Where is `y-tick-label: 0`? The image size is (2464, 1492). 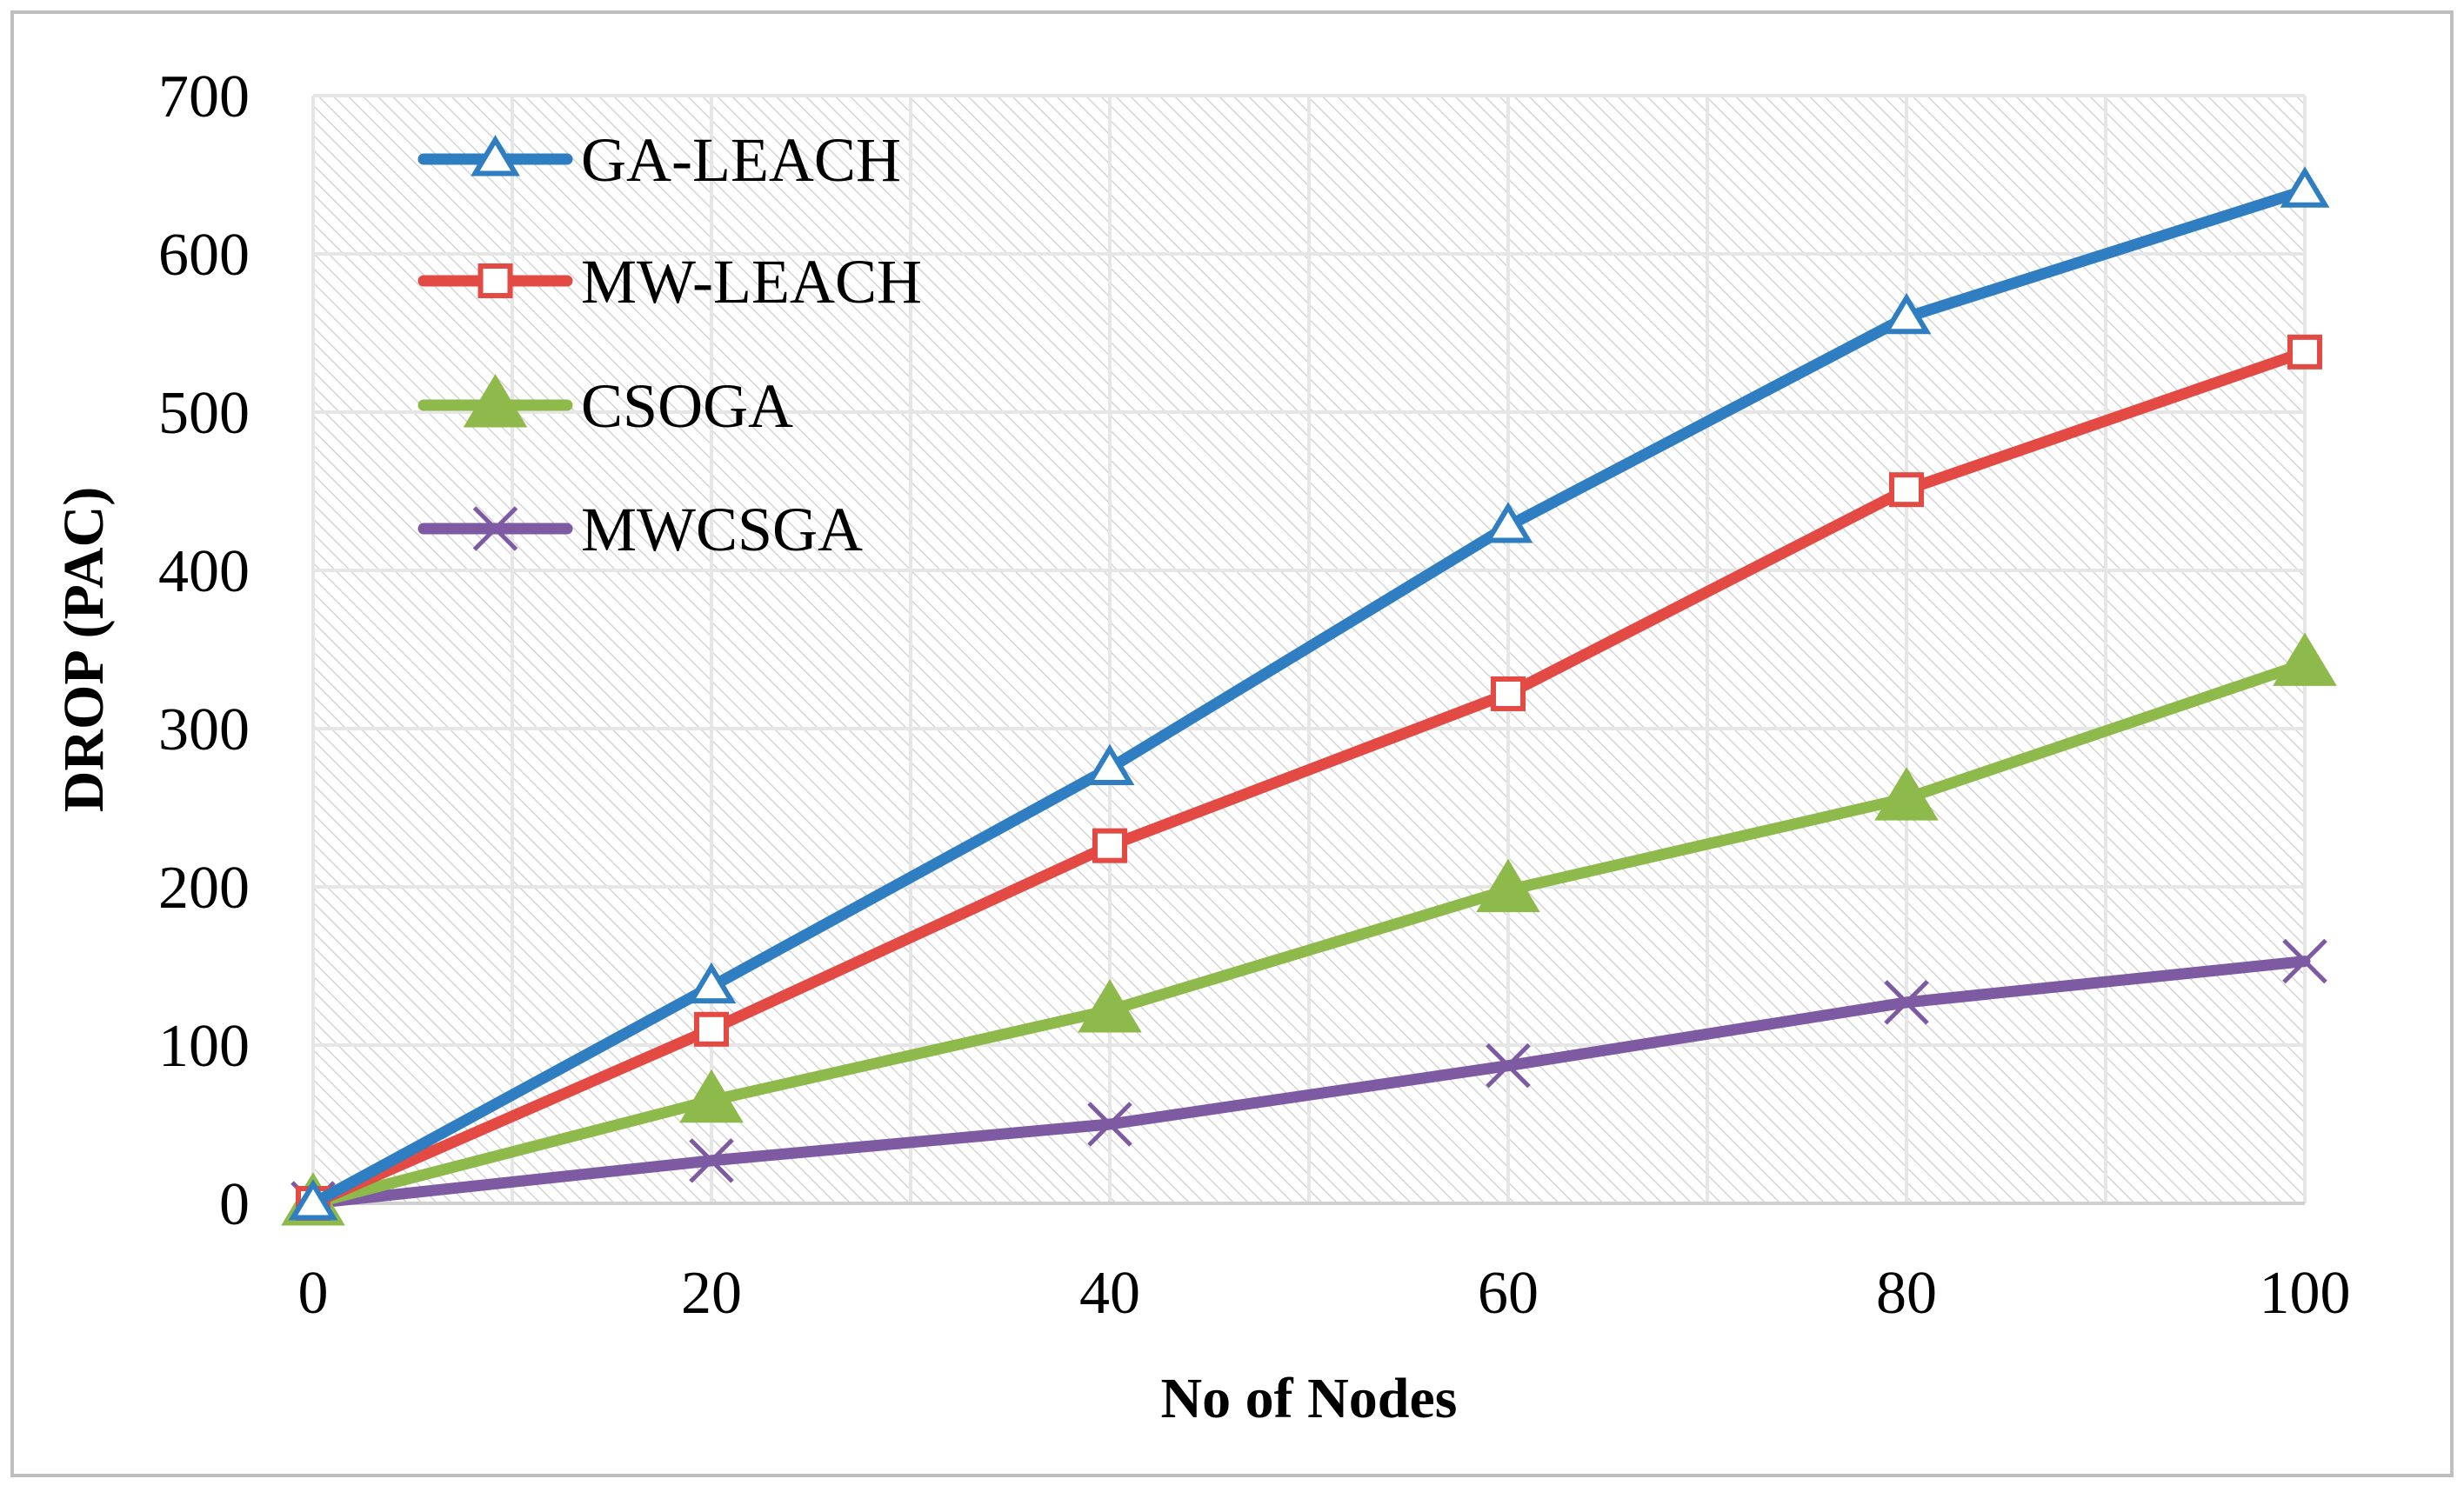 y-tick-label: 0 is located at coordinates (234, 1205).